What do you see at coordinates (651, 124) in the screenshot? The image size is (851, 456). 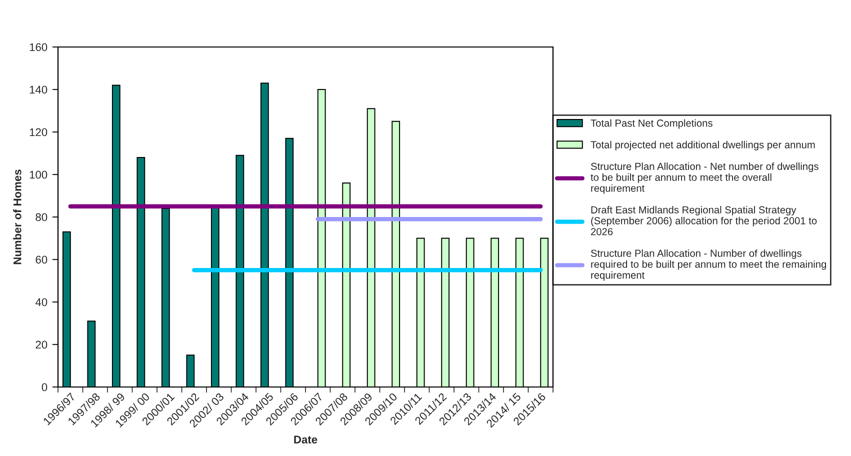 I see `legend-label: Total Past Net Completions` at bounding box center [651, 124].